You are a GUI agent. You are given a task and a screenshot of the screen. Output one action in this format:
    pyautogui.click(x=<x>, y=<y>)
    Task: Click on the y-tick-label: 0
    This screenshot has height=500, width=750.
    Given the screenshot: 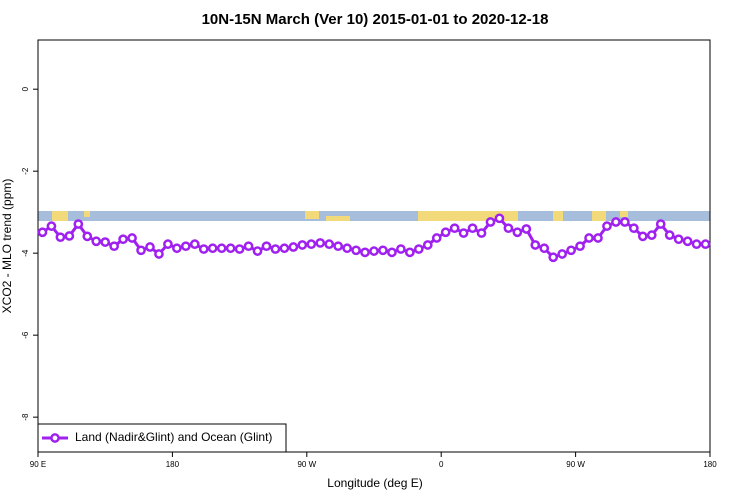 What is the action you would take?
    pyautogui.click(x=25, y=88)
    